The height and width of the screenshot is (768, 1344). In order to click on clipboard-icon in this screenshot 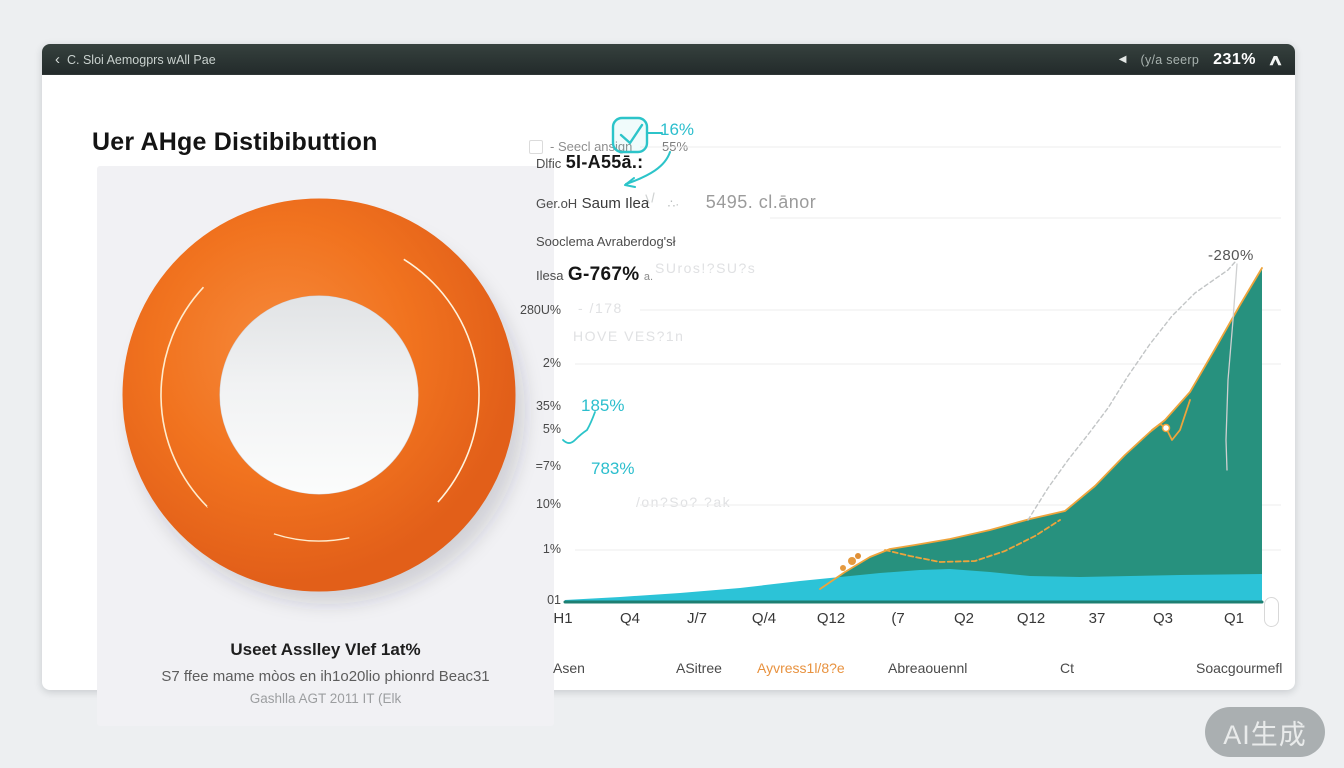, I will do `click(536, 146)`.